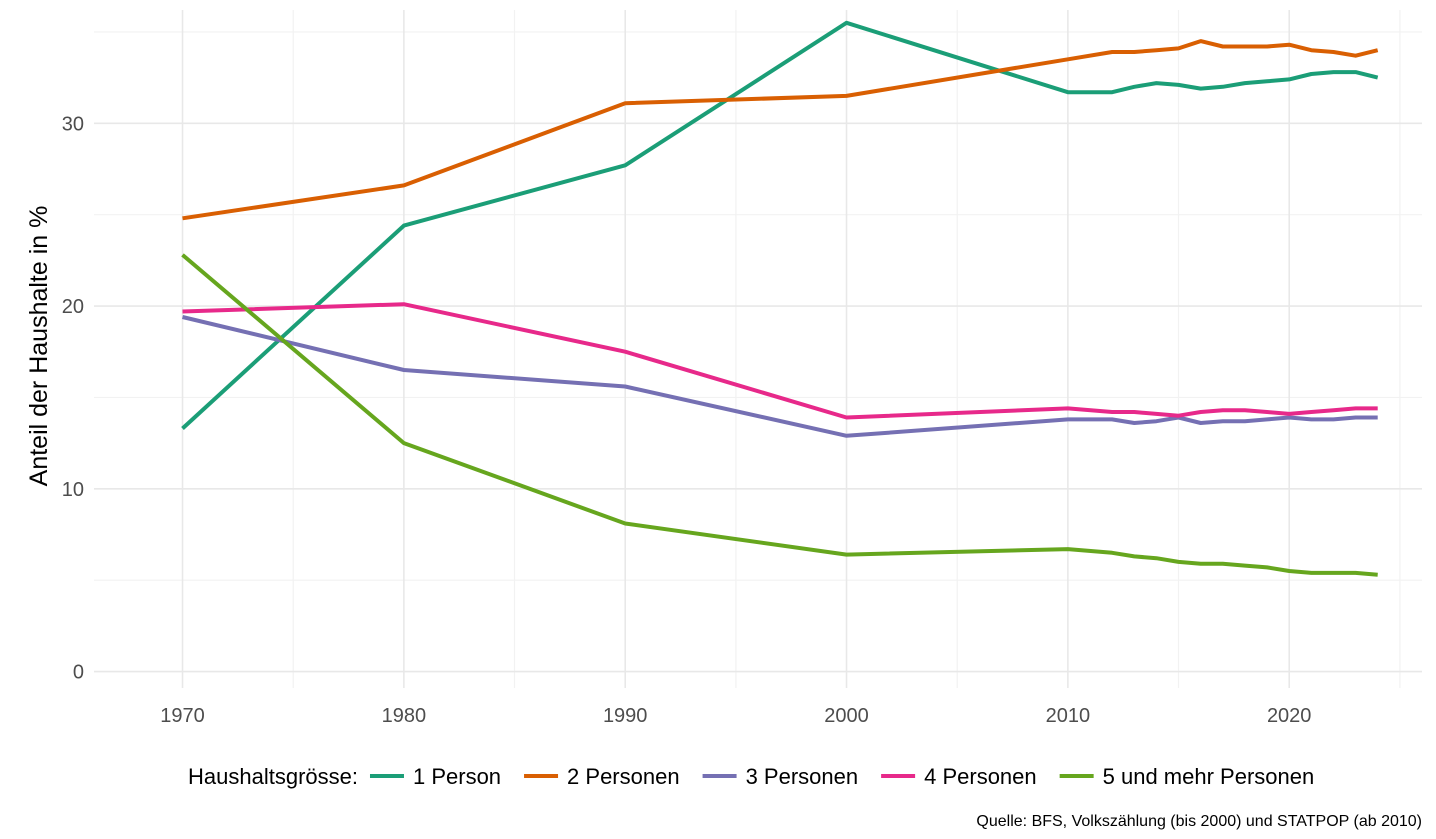  Describe the element at coordinates (625, 716) in the screenshot. I see `x-tick-label: 1990` at that location.